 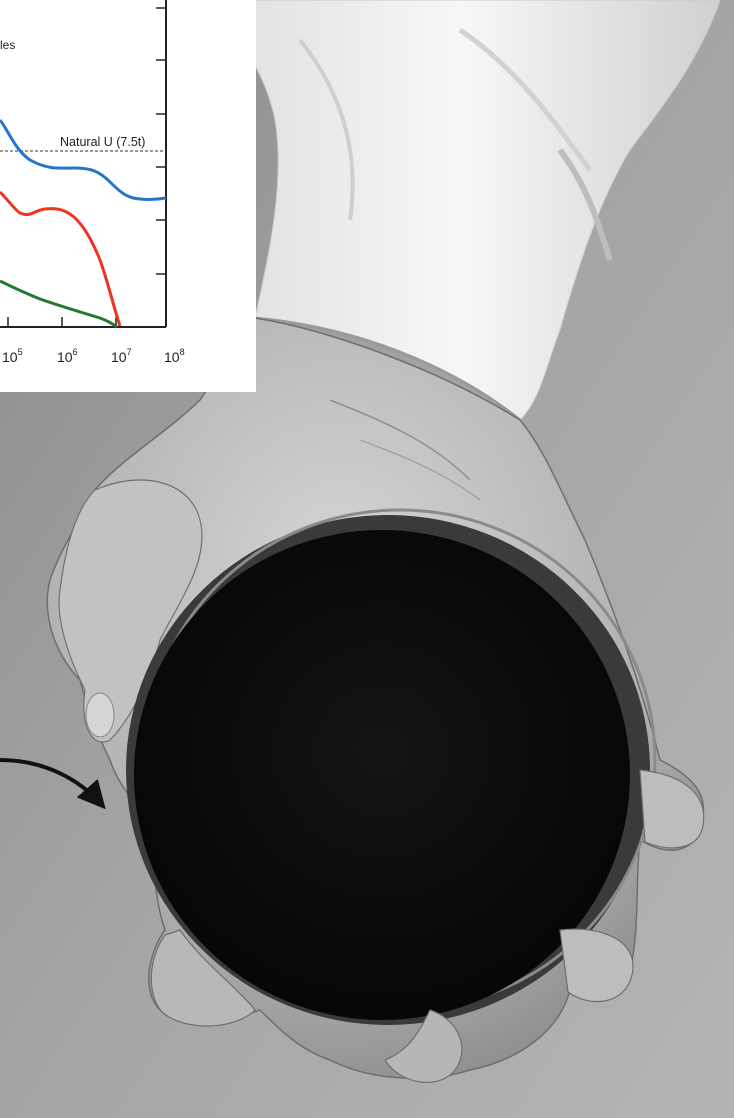 What do you see at coordinates (102, 142) in the screenshot?
I see `reference-line-label: Natural U (7.5t)` at bounding box center [102, 142].